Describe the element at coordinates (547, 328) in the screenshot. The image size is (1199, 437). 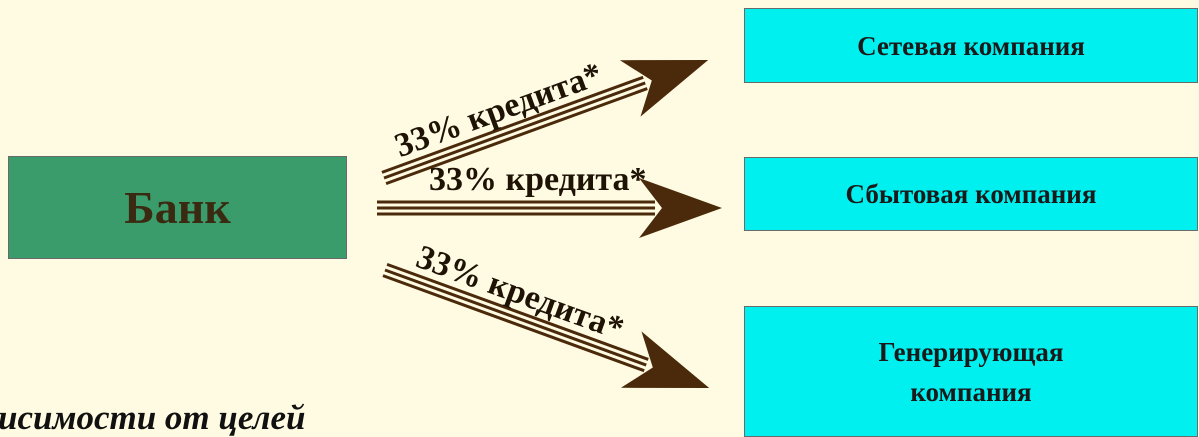
I see `arrow-to-generating-company: 33% кредита*` at that location.